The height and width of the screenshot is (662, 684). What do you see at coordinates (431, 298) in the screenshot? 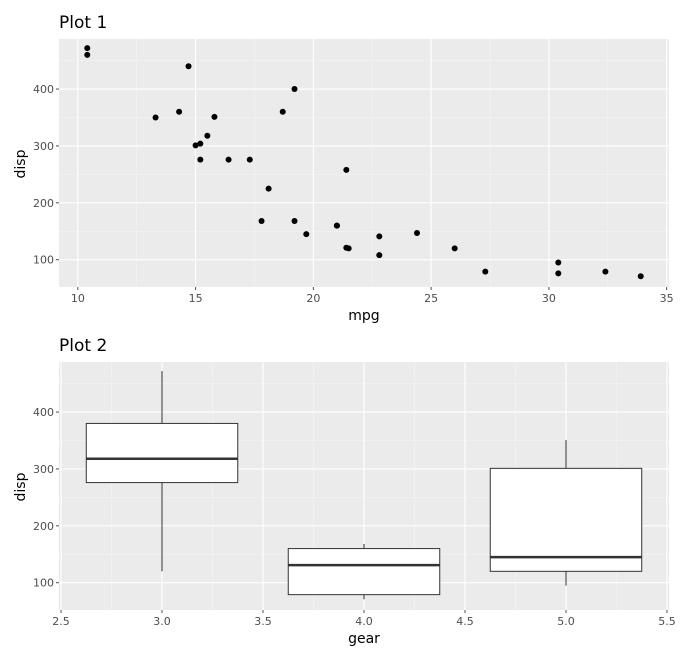
I see `x-tick-label: 25` at bounding box center [431, 298].